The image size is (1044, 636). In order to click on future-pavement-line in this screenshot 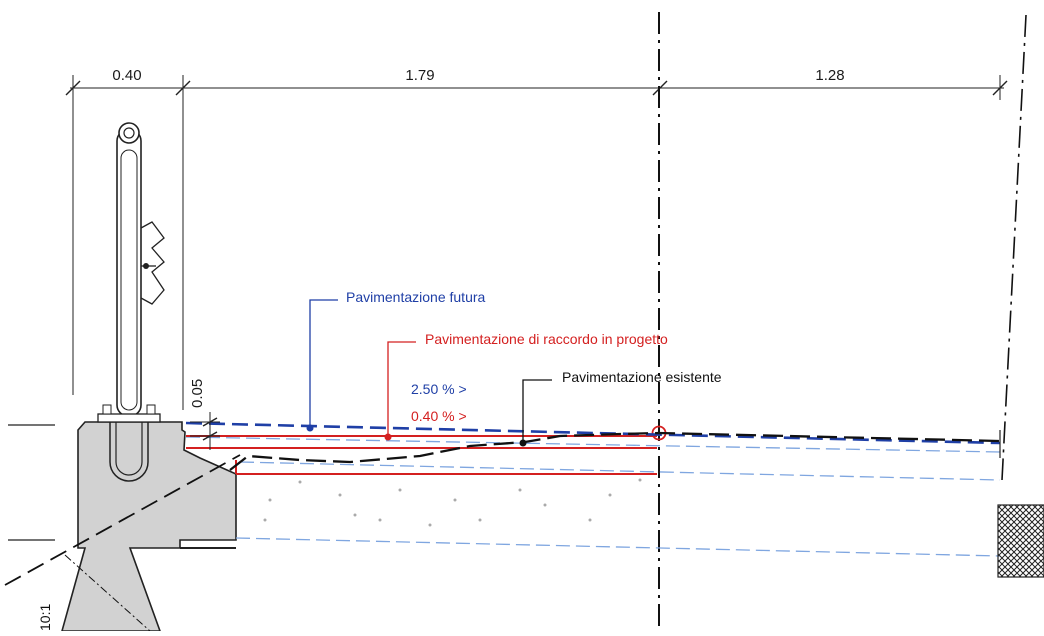, I will do `click(593, 433)`.